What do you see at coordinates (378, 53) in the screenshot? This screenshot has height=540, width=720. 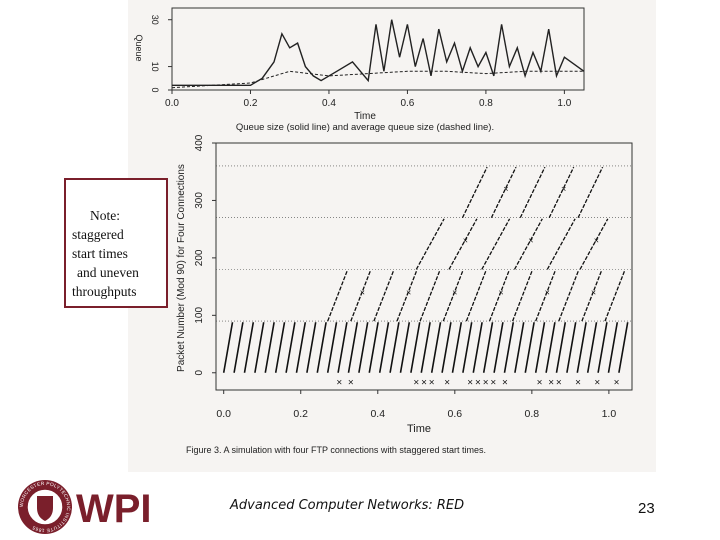 I see `queue-series-queue-size-line` at bounding box center [378, 53].